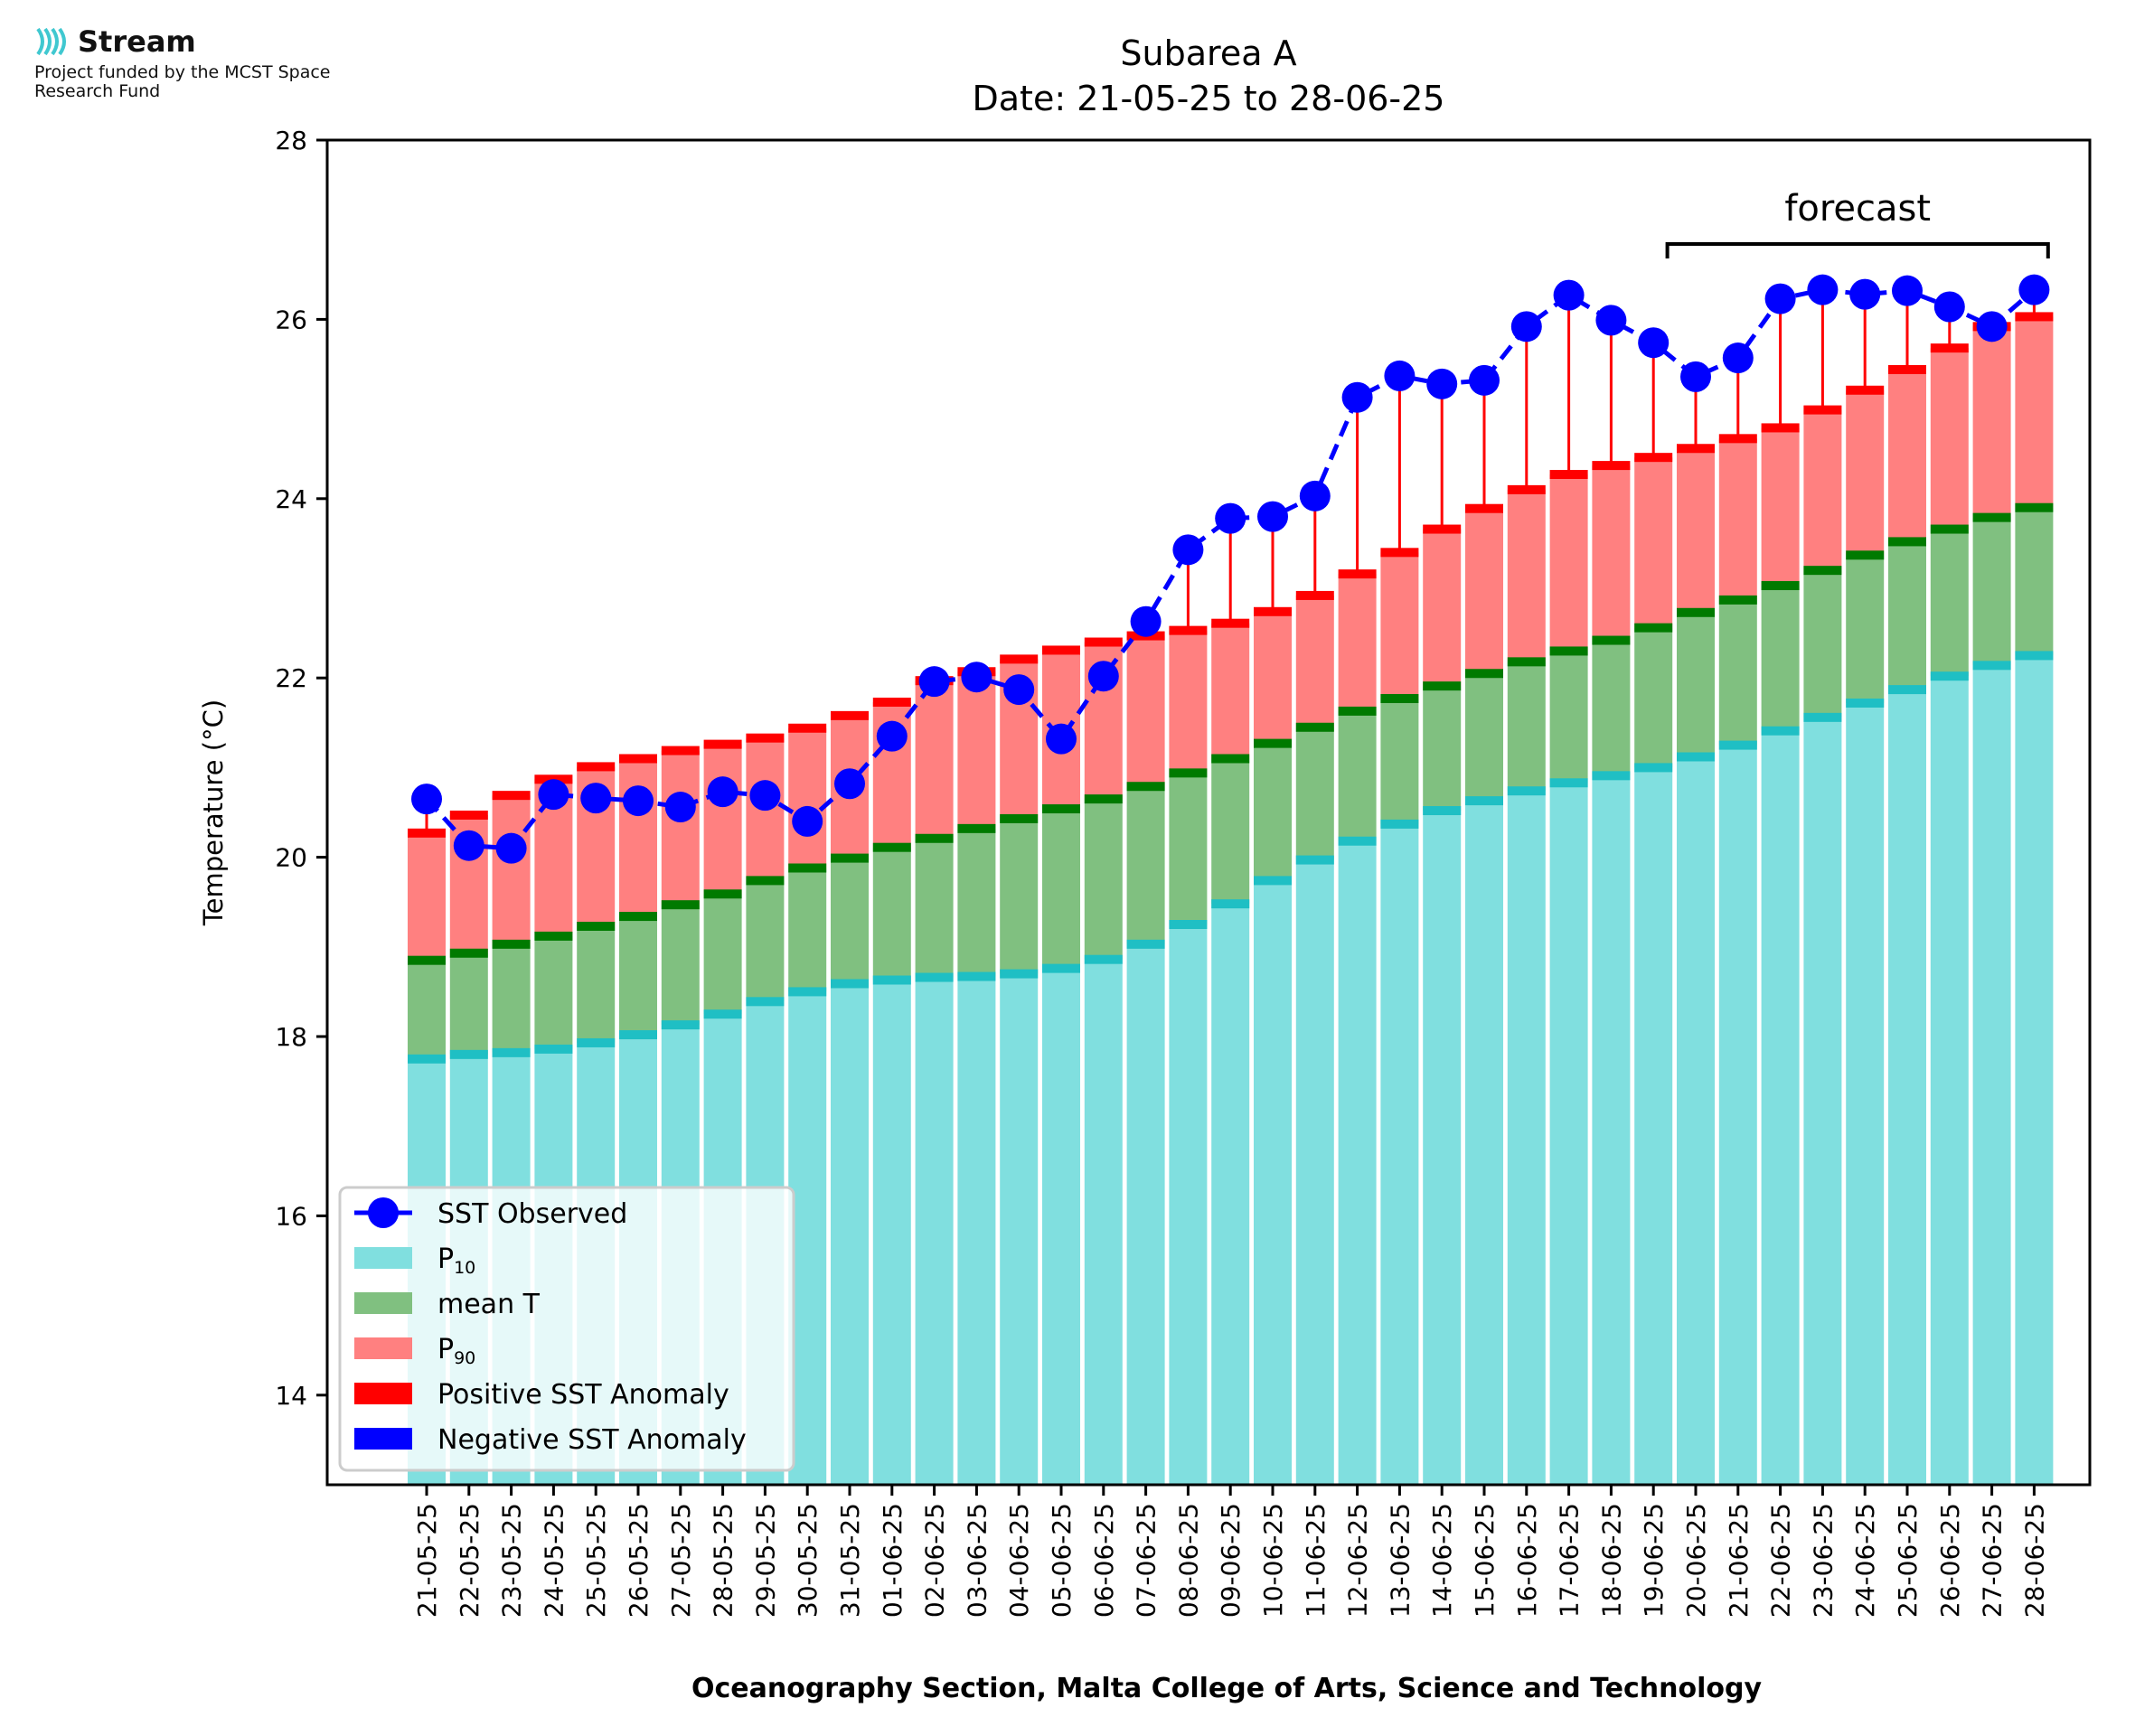  What do you see at coordinates (301, 768) in the screenshot?
I see `y-axis: 14 16 18 20 22 24 26 28` at bounding box center [301, 768].